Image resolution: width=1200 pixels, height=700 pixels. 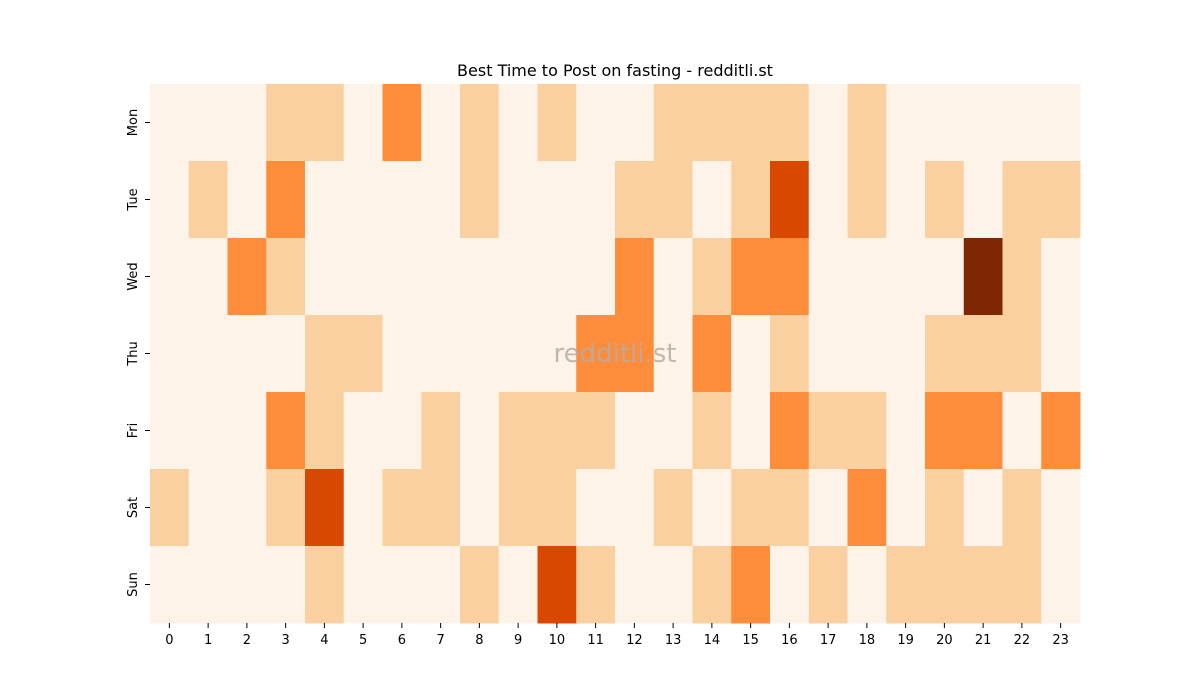 What do you see at coordinates (518, 640) in the screenshot?
I see `x-tick-label: 9` at bounding box center [518, 640].